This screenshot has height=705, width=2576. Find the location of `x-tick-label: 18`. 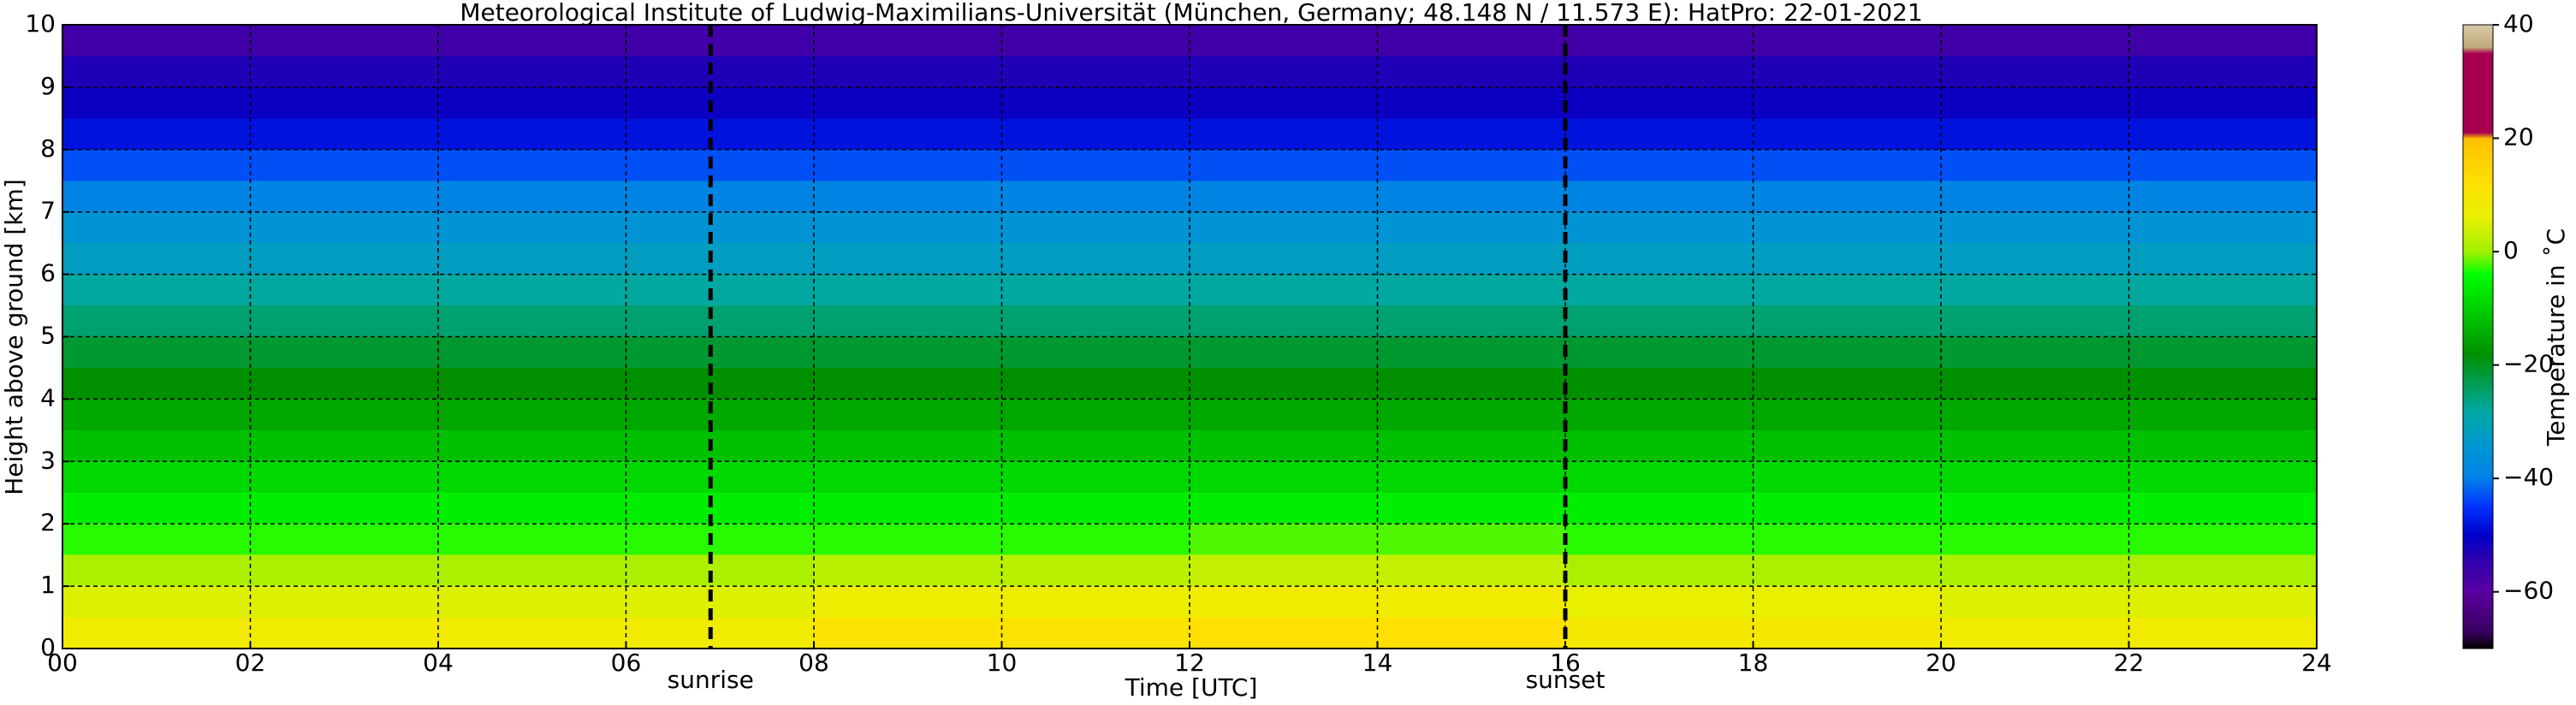

x-tick-label: 18 is located at coordinates (1753, 663).